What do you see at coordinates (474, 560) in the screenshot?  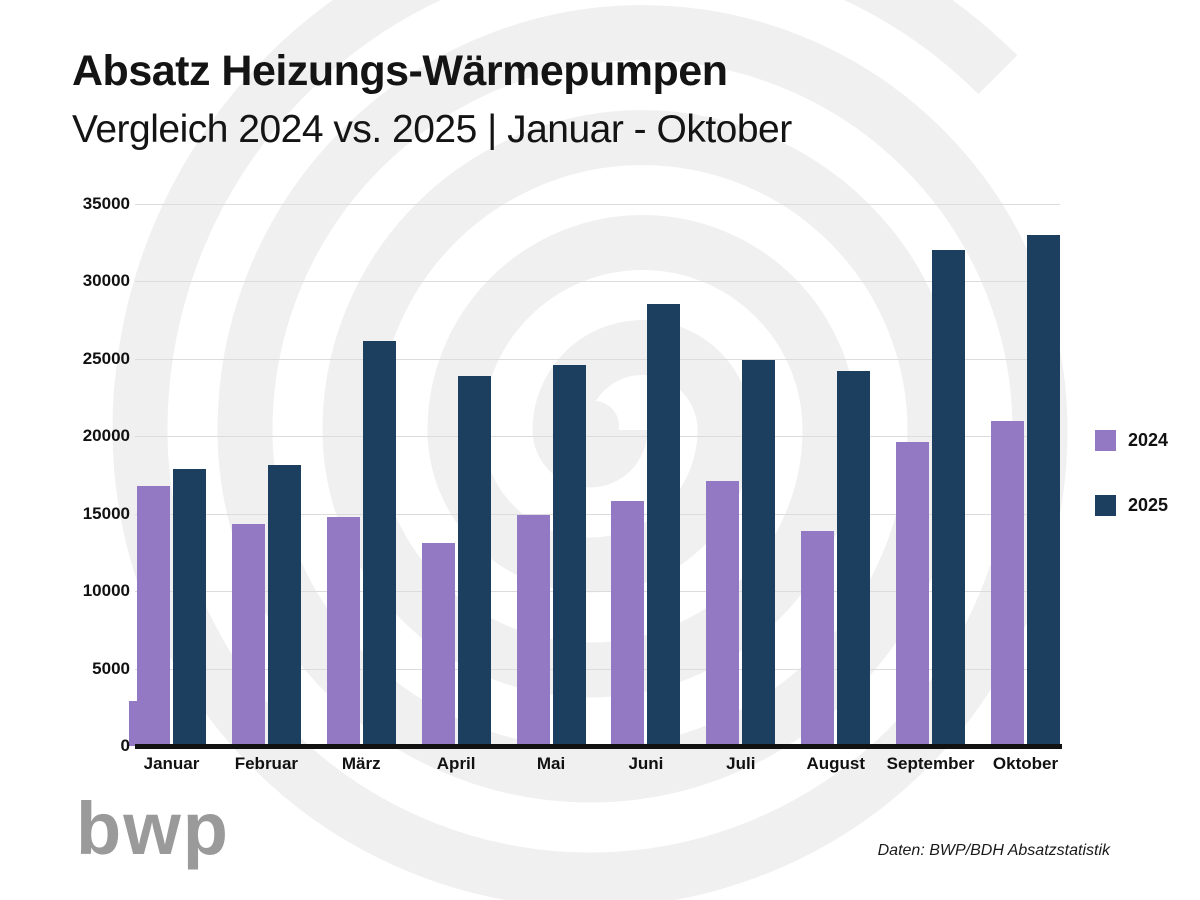 I see `bar-2025-april` at bounding box center [474, 560].